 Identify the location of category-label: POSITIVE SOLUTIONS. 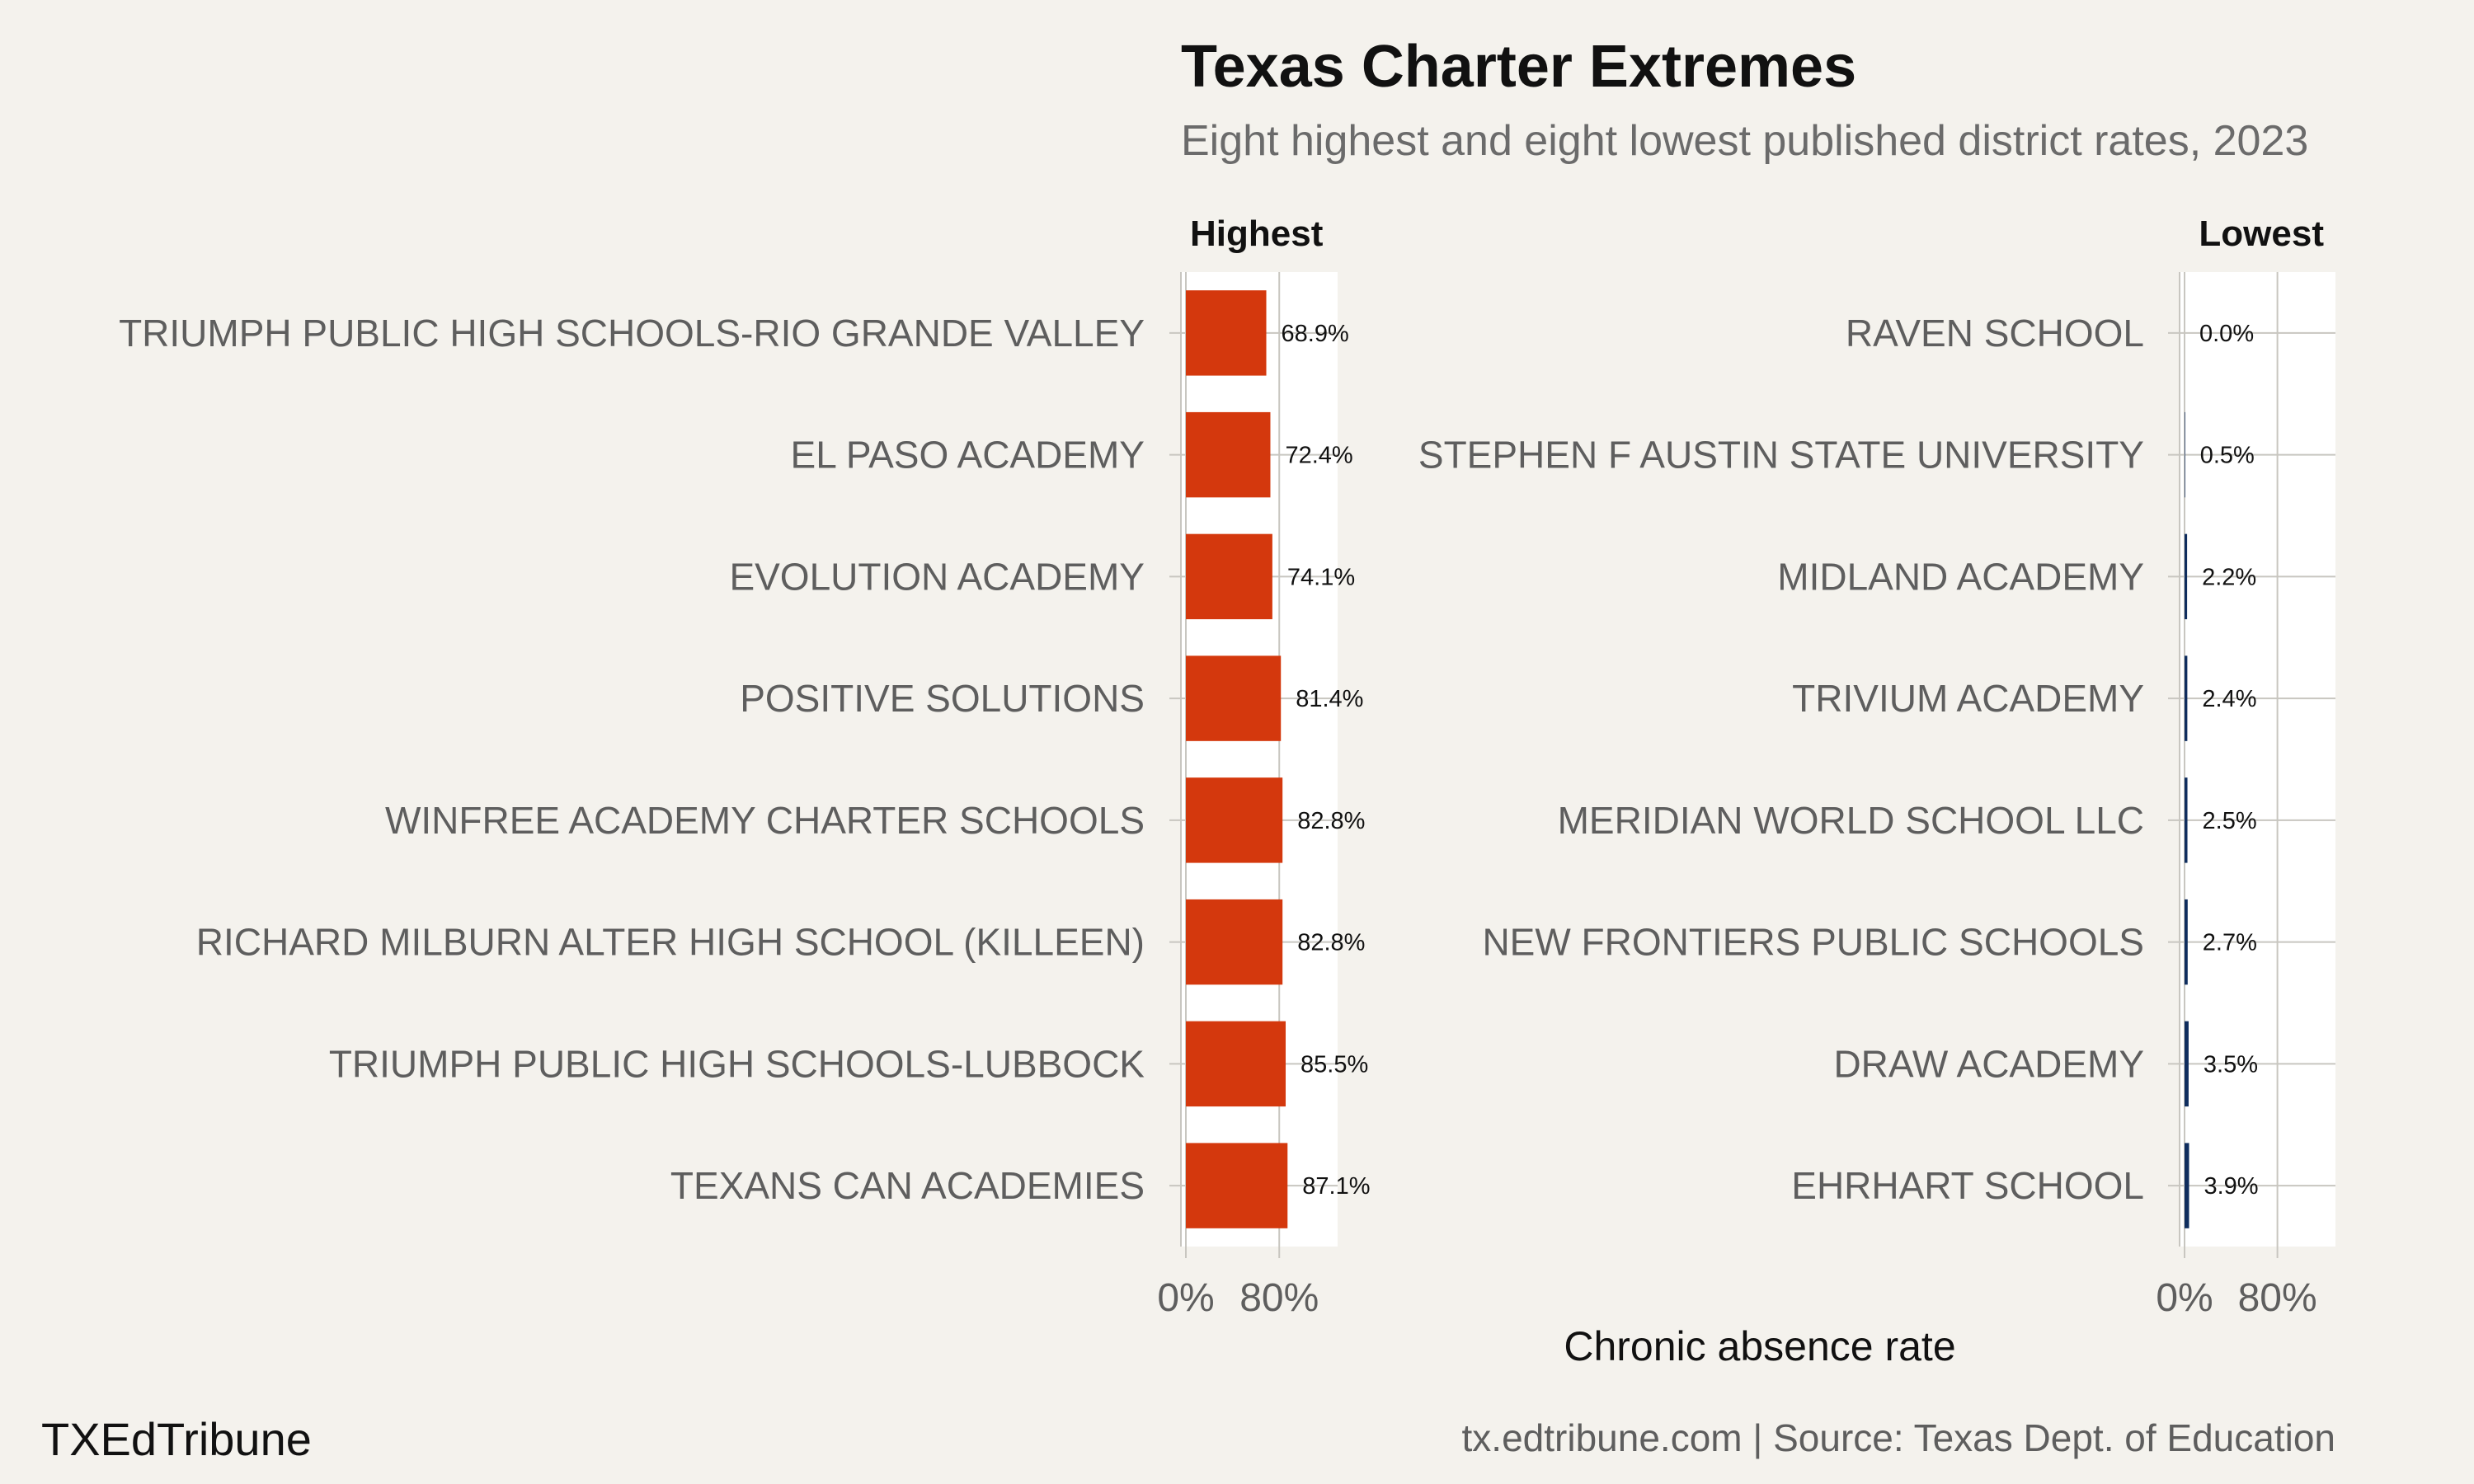
(942, 698).